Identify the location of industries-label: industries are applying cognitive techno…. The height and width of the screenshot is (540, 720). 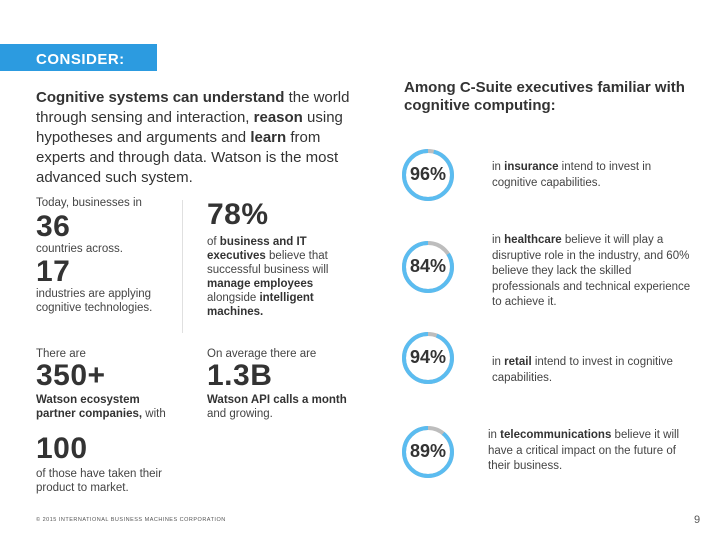
(94, 301).